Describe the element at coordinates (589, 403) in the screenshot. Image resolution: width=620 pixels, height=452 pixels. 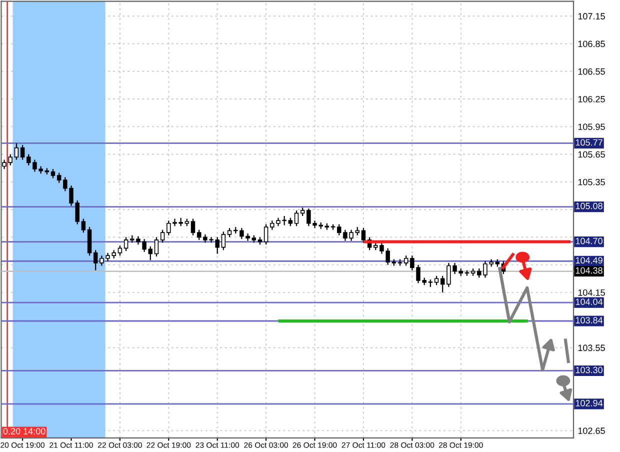
I see `ref-line-label: 102.94` at that location.